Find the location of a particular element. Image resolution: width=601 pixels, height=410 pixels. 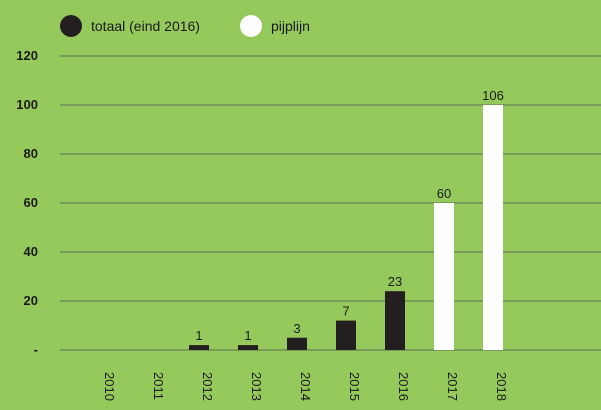

x-tick-label: 2011 is located at coordinates (158, 386).